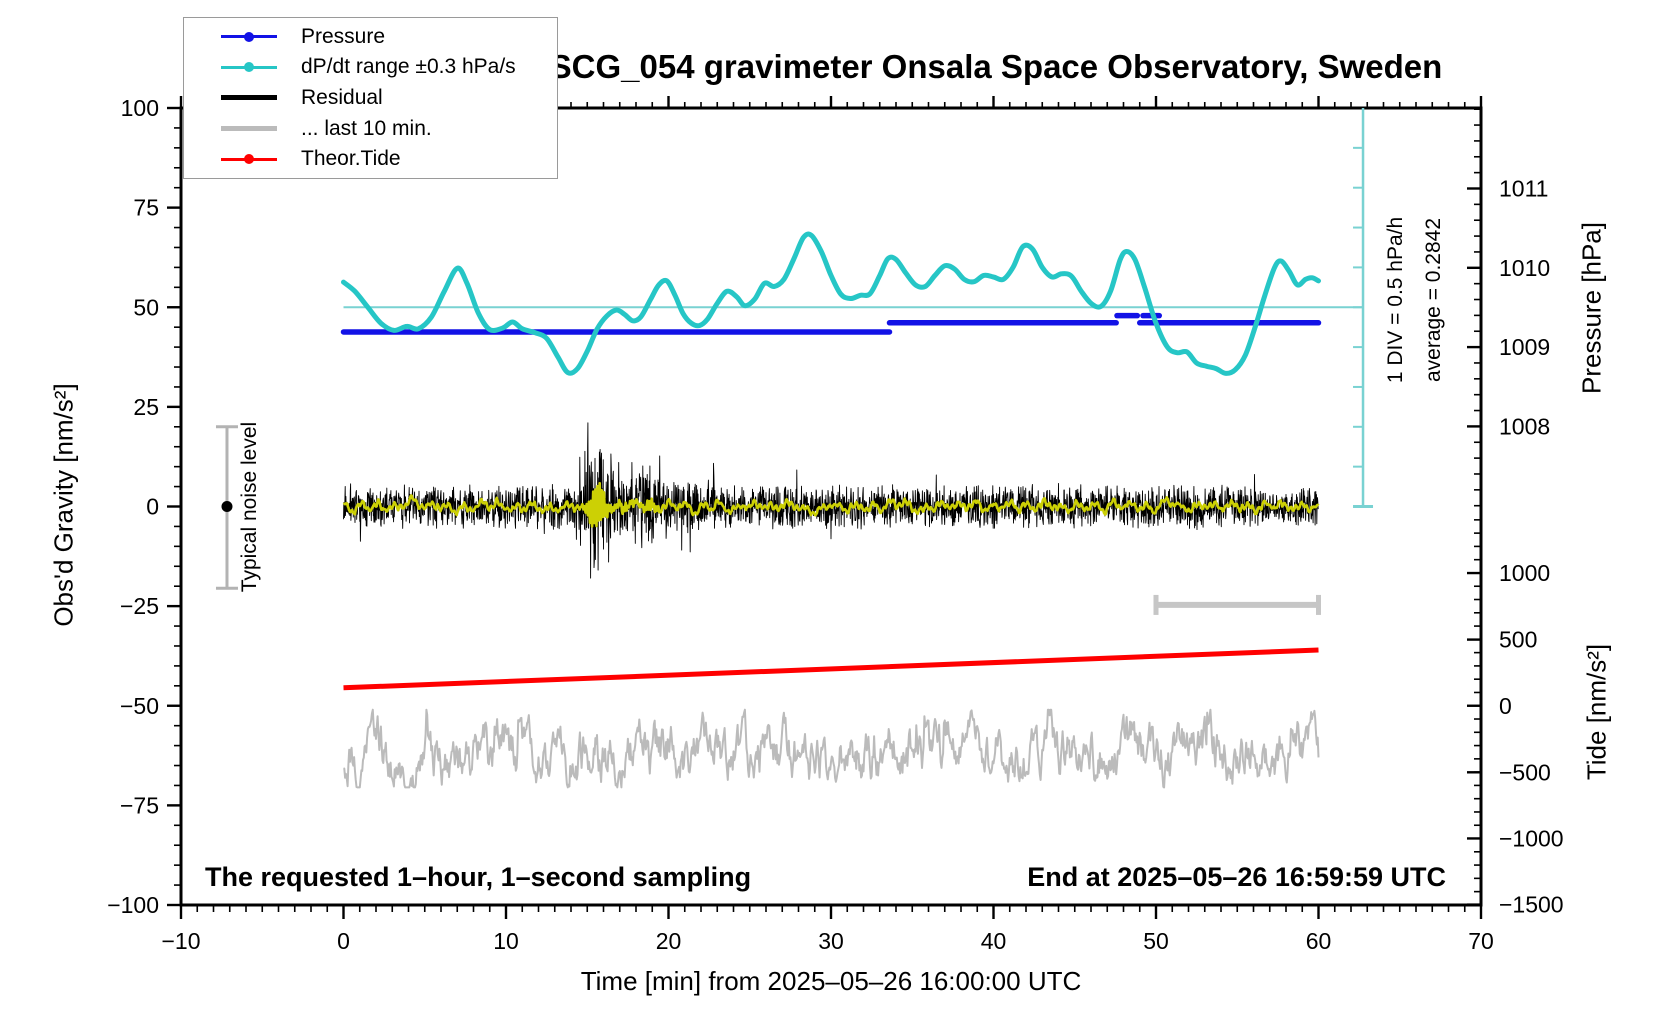 The height and width of the screenshot is (1020, 1676). Describe the element at coordinates (351, 159) in the screenshot. I see `legend-label: Theor.Tide` at that location.